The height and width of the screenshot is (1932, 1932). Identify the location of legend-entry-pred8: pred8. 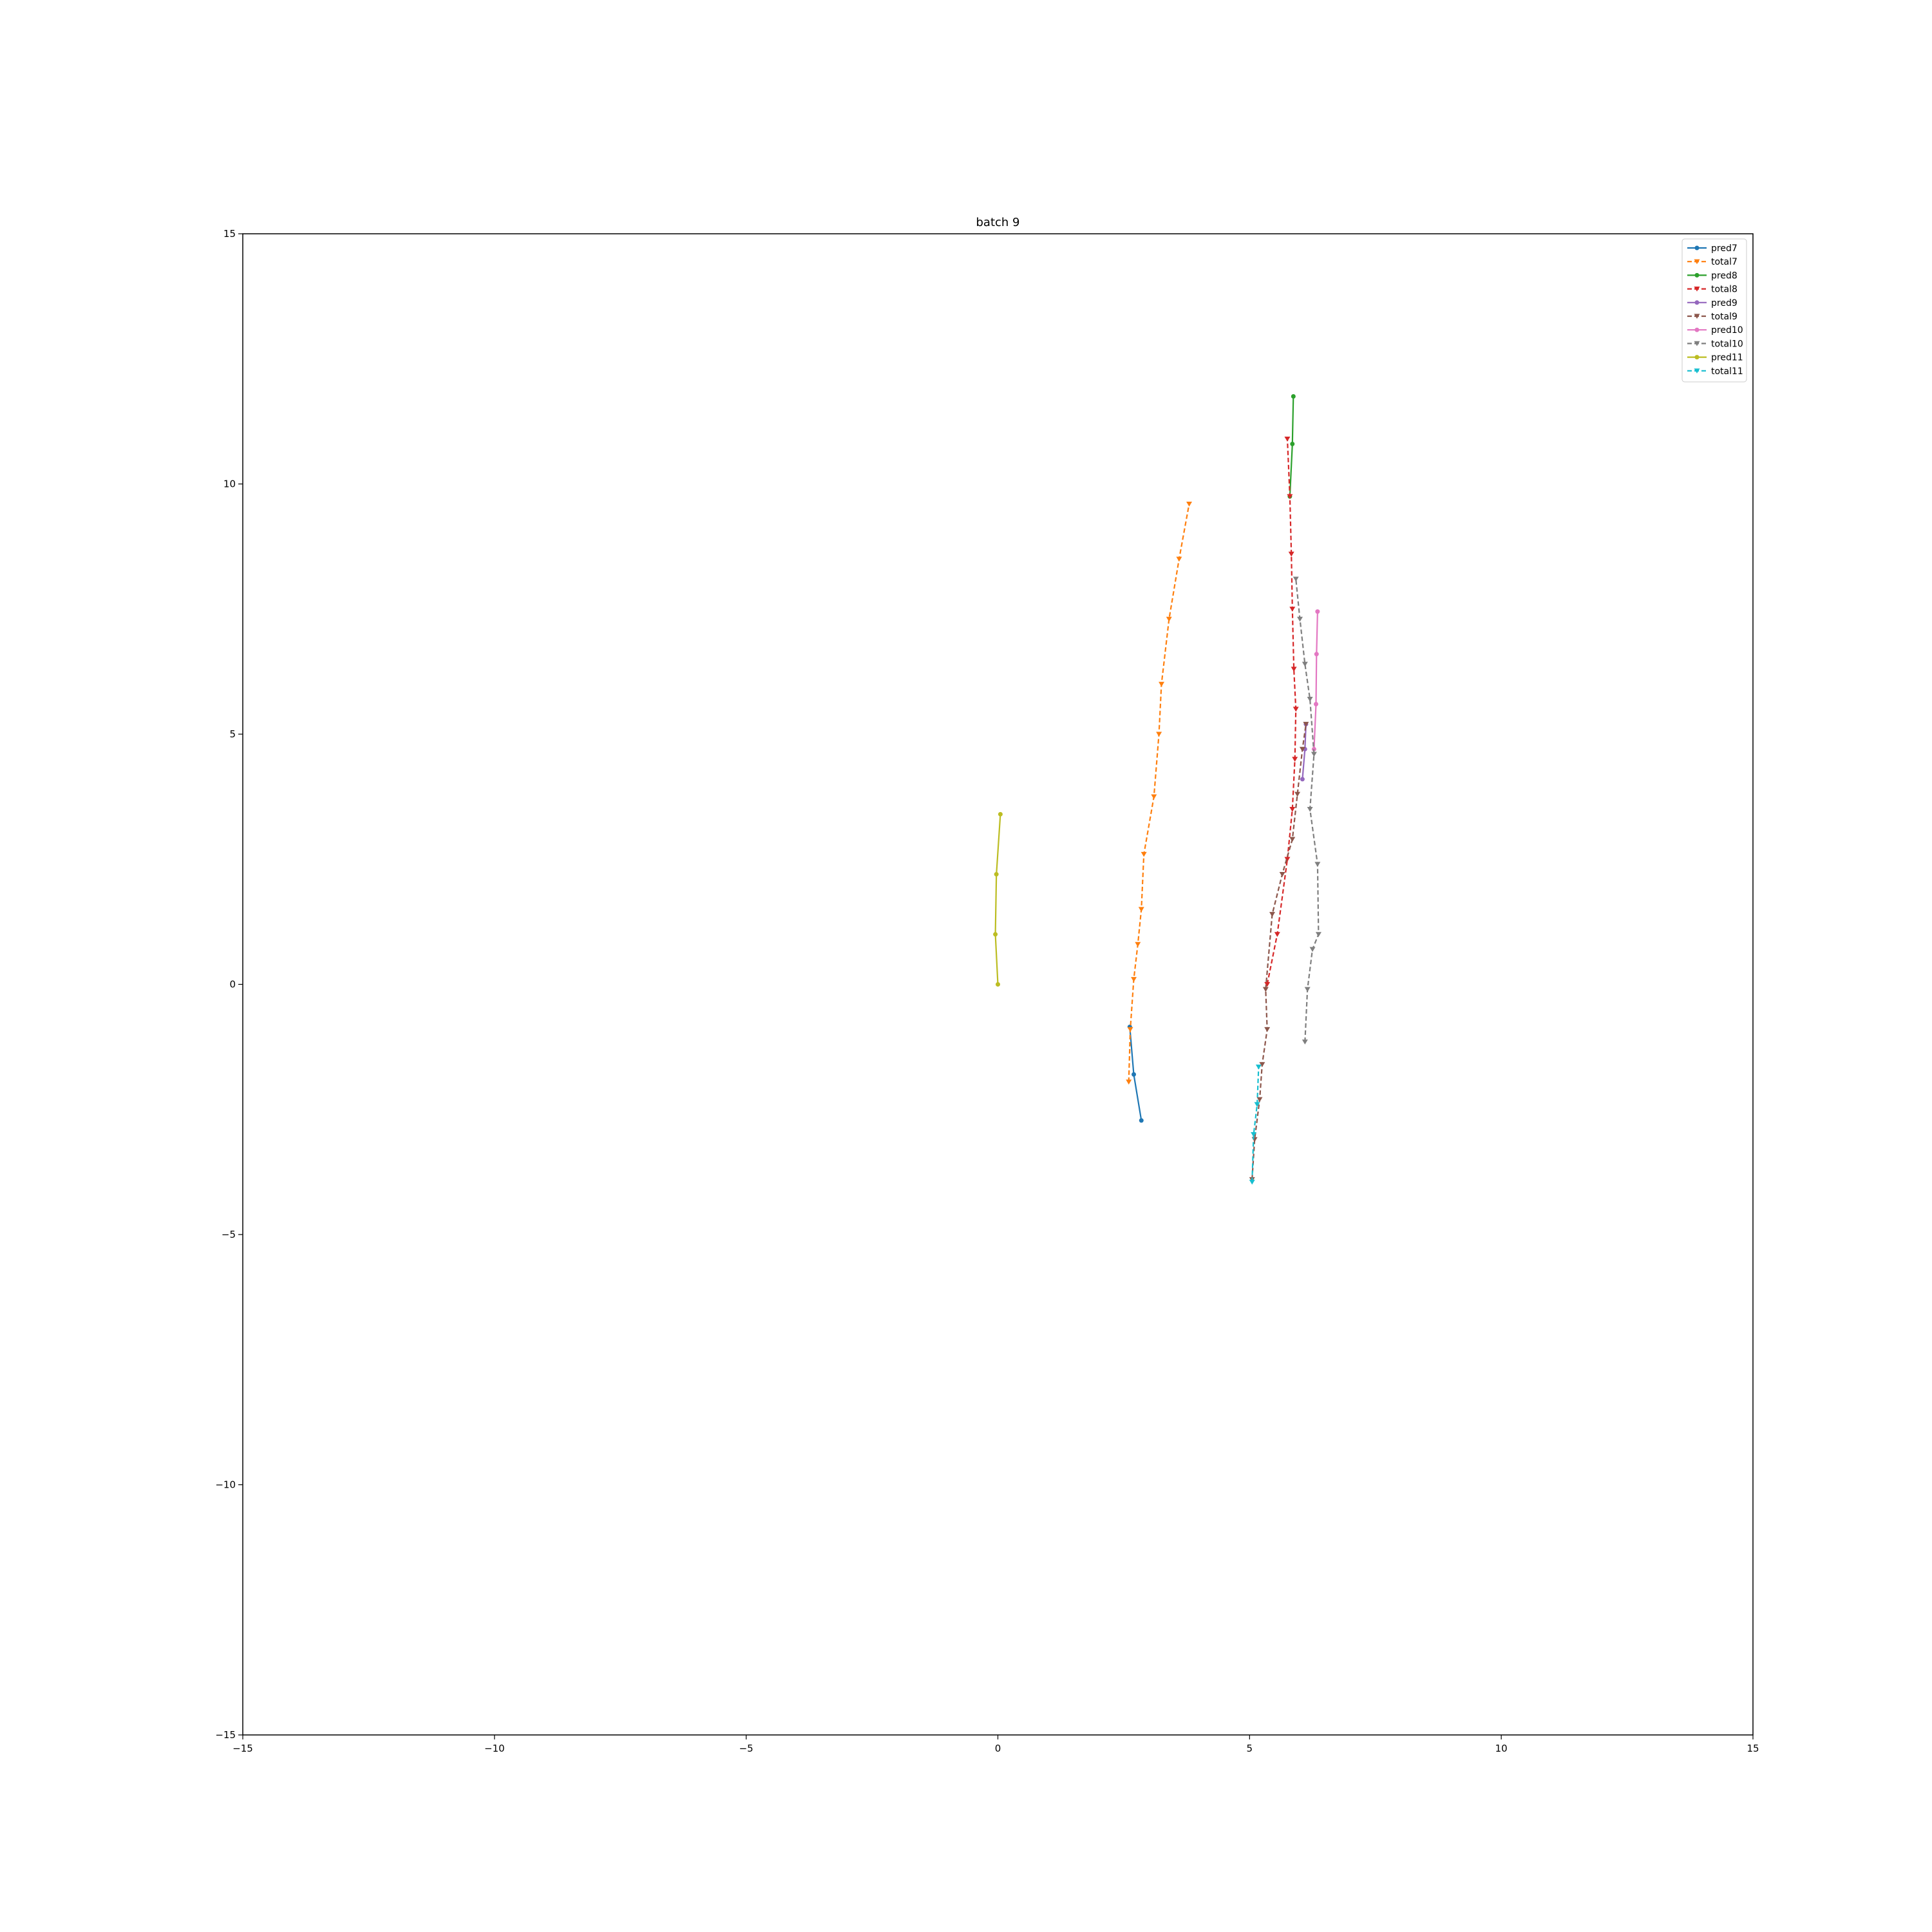
(1713, 275).